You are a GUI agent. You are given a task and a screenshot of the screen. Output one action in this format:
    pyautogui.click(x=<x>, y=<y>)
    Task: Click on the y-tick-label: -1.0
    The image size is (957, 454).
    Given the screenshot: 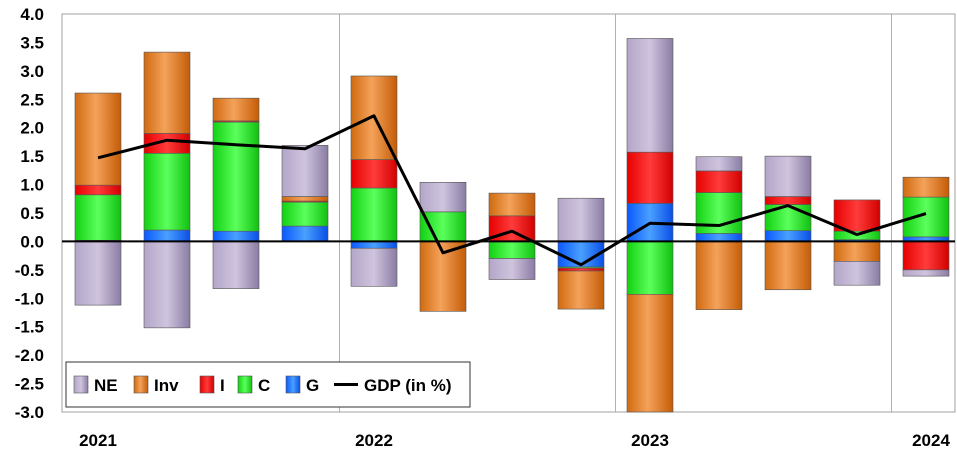 What is the action you would take?
    pyautogui.click(x=29, y=298)
    